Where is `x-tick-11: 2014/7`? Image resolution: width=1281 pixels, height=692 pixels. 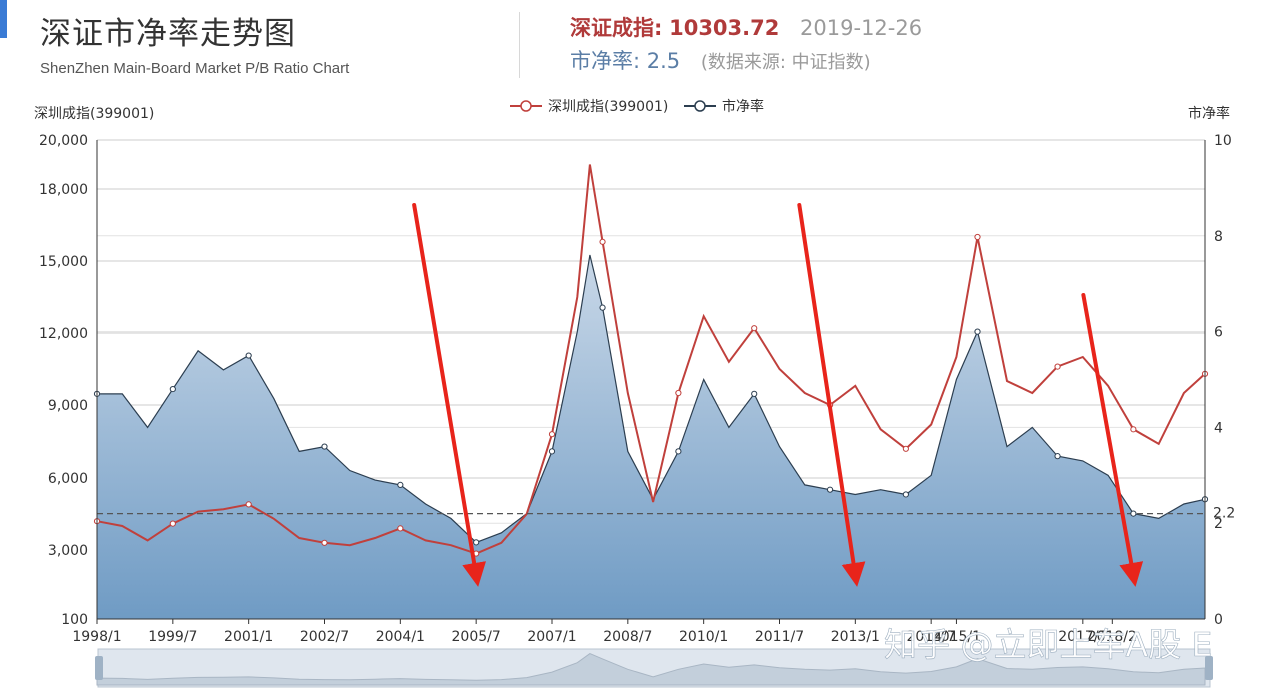
x-tick-11: 2014/7 is located at coordinates (931, 637).